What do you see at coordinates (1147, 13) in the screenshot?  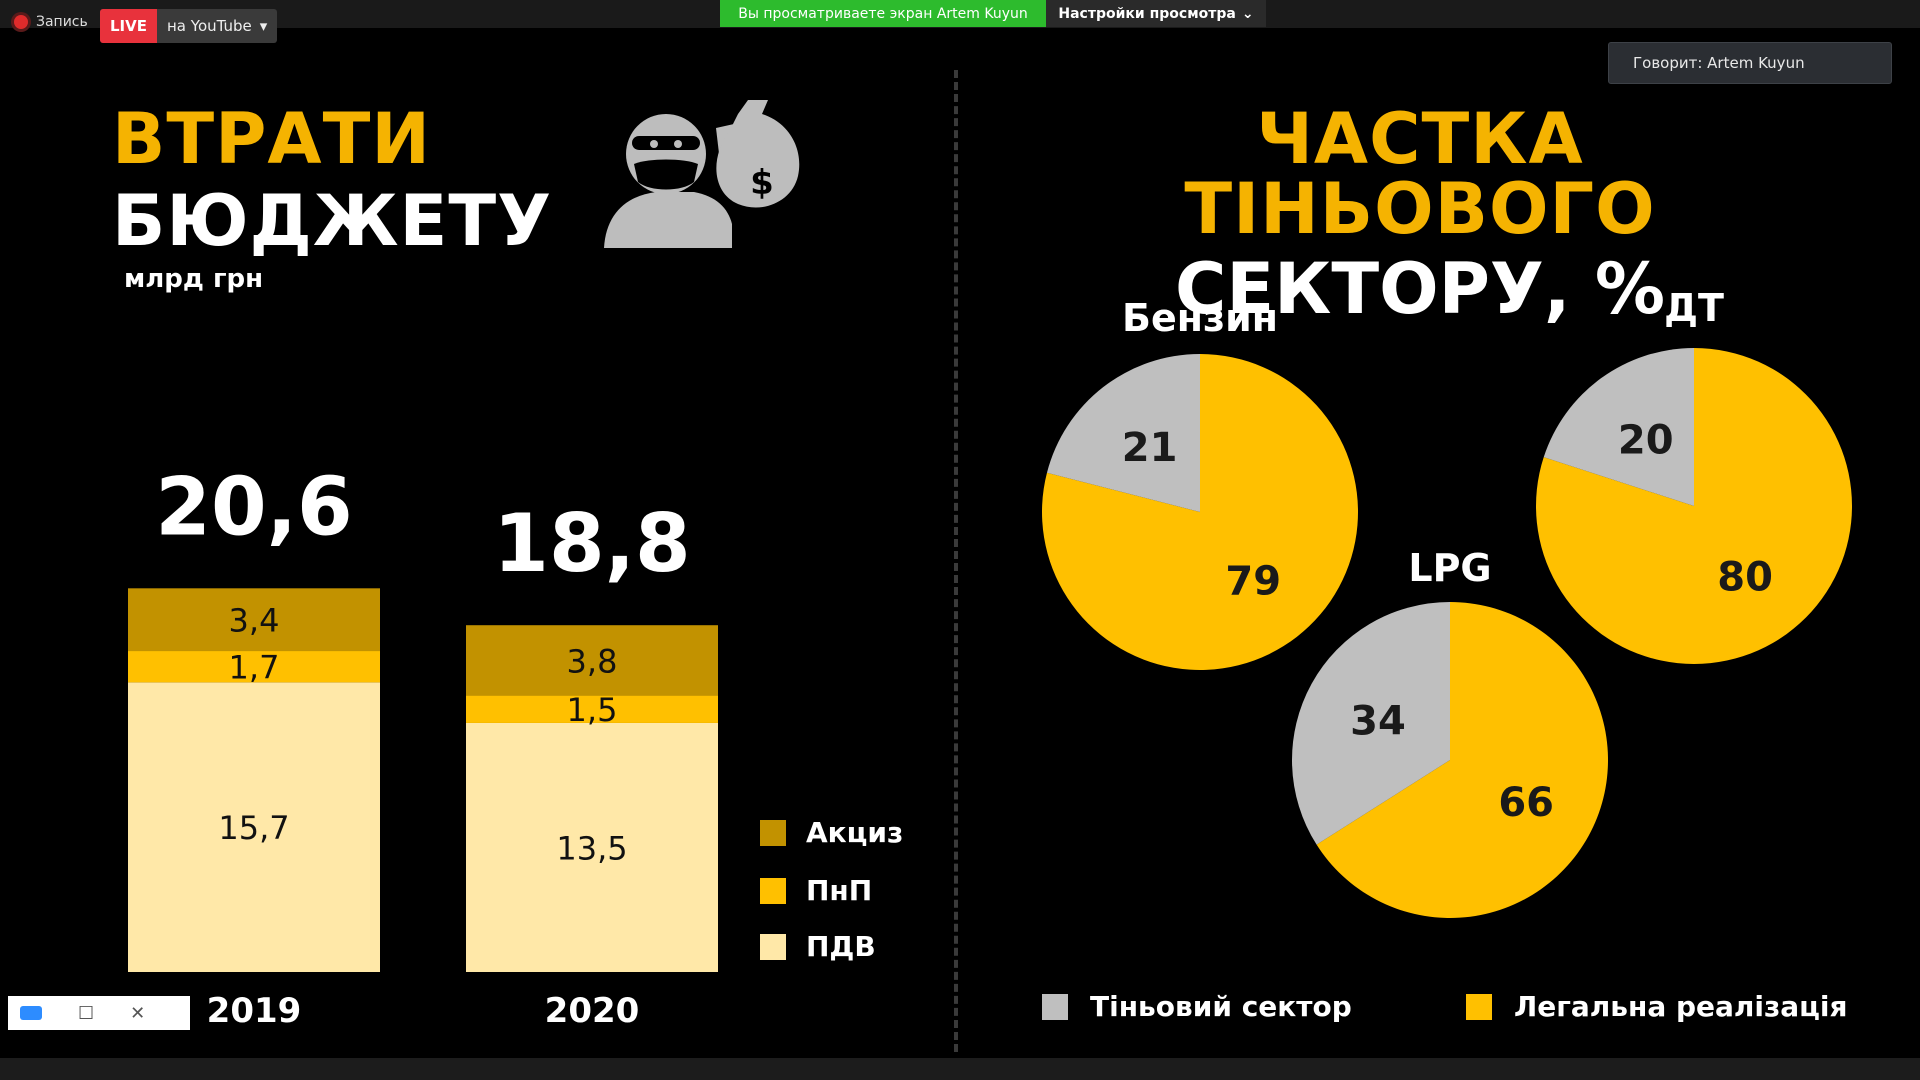 I see `view-settings-label: Настройки просмотра` at bounding box center [1147, 13].